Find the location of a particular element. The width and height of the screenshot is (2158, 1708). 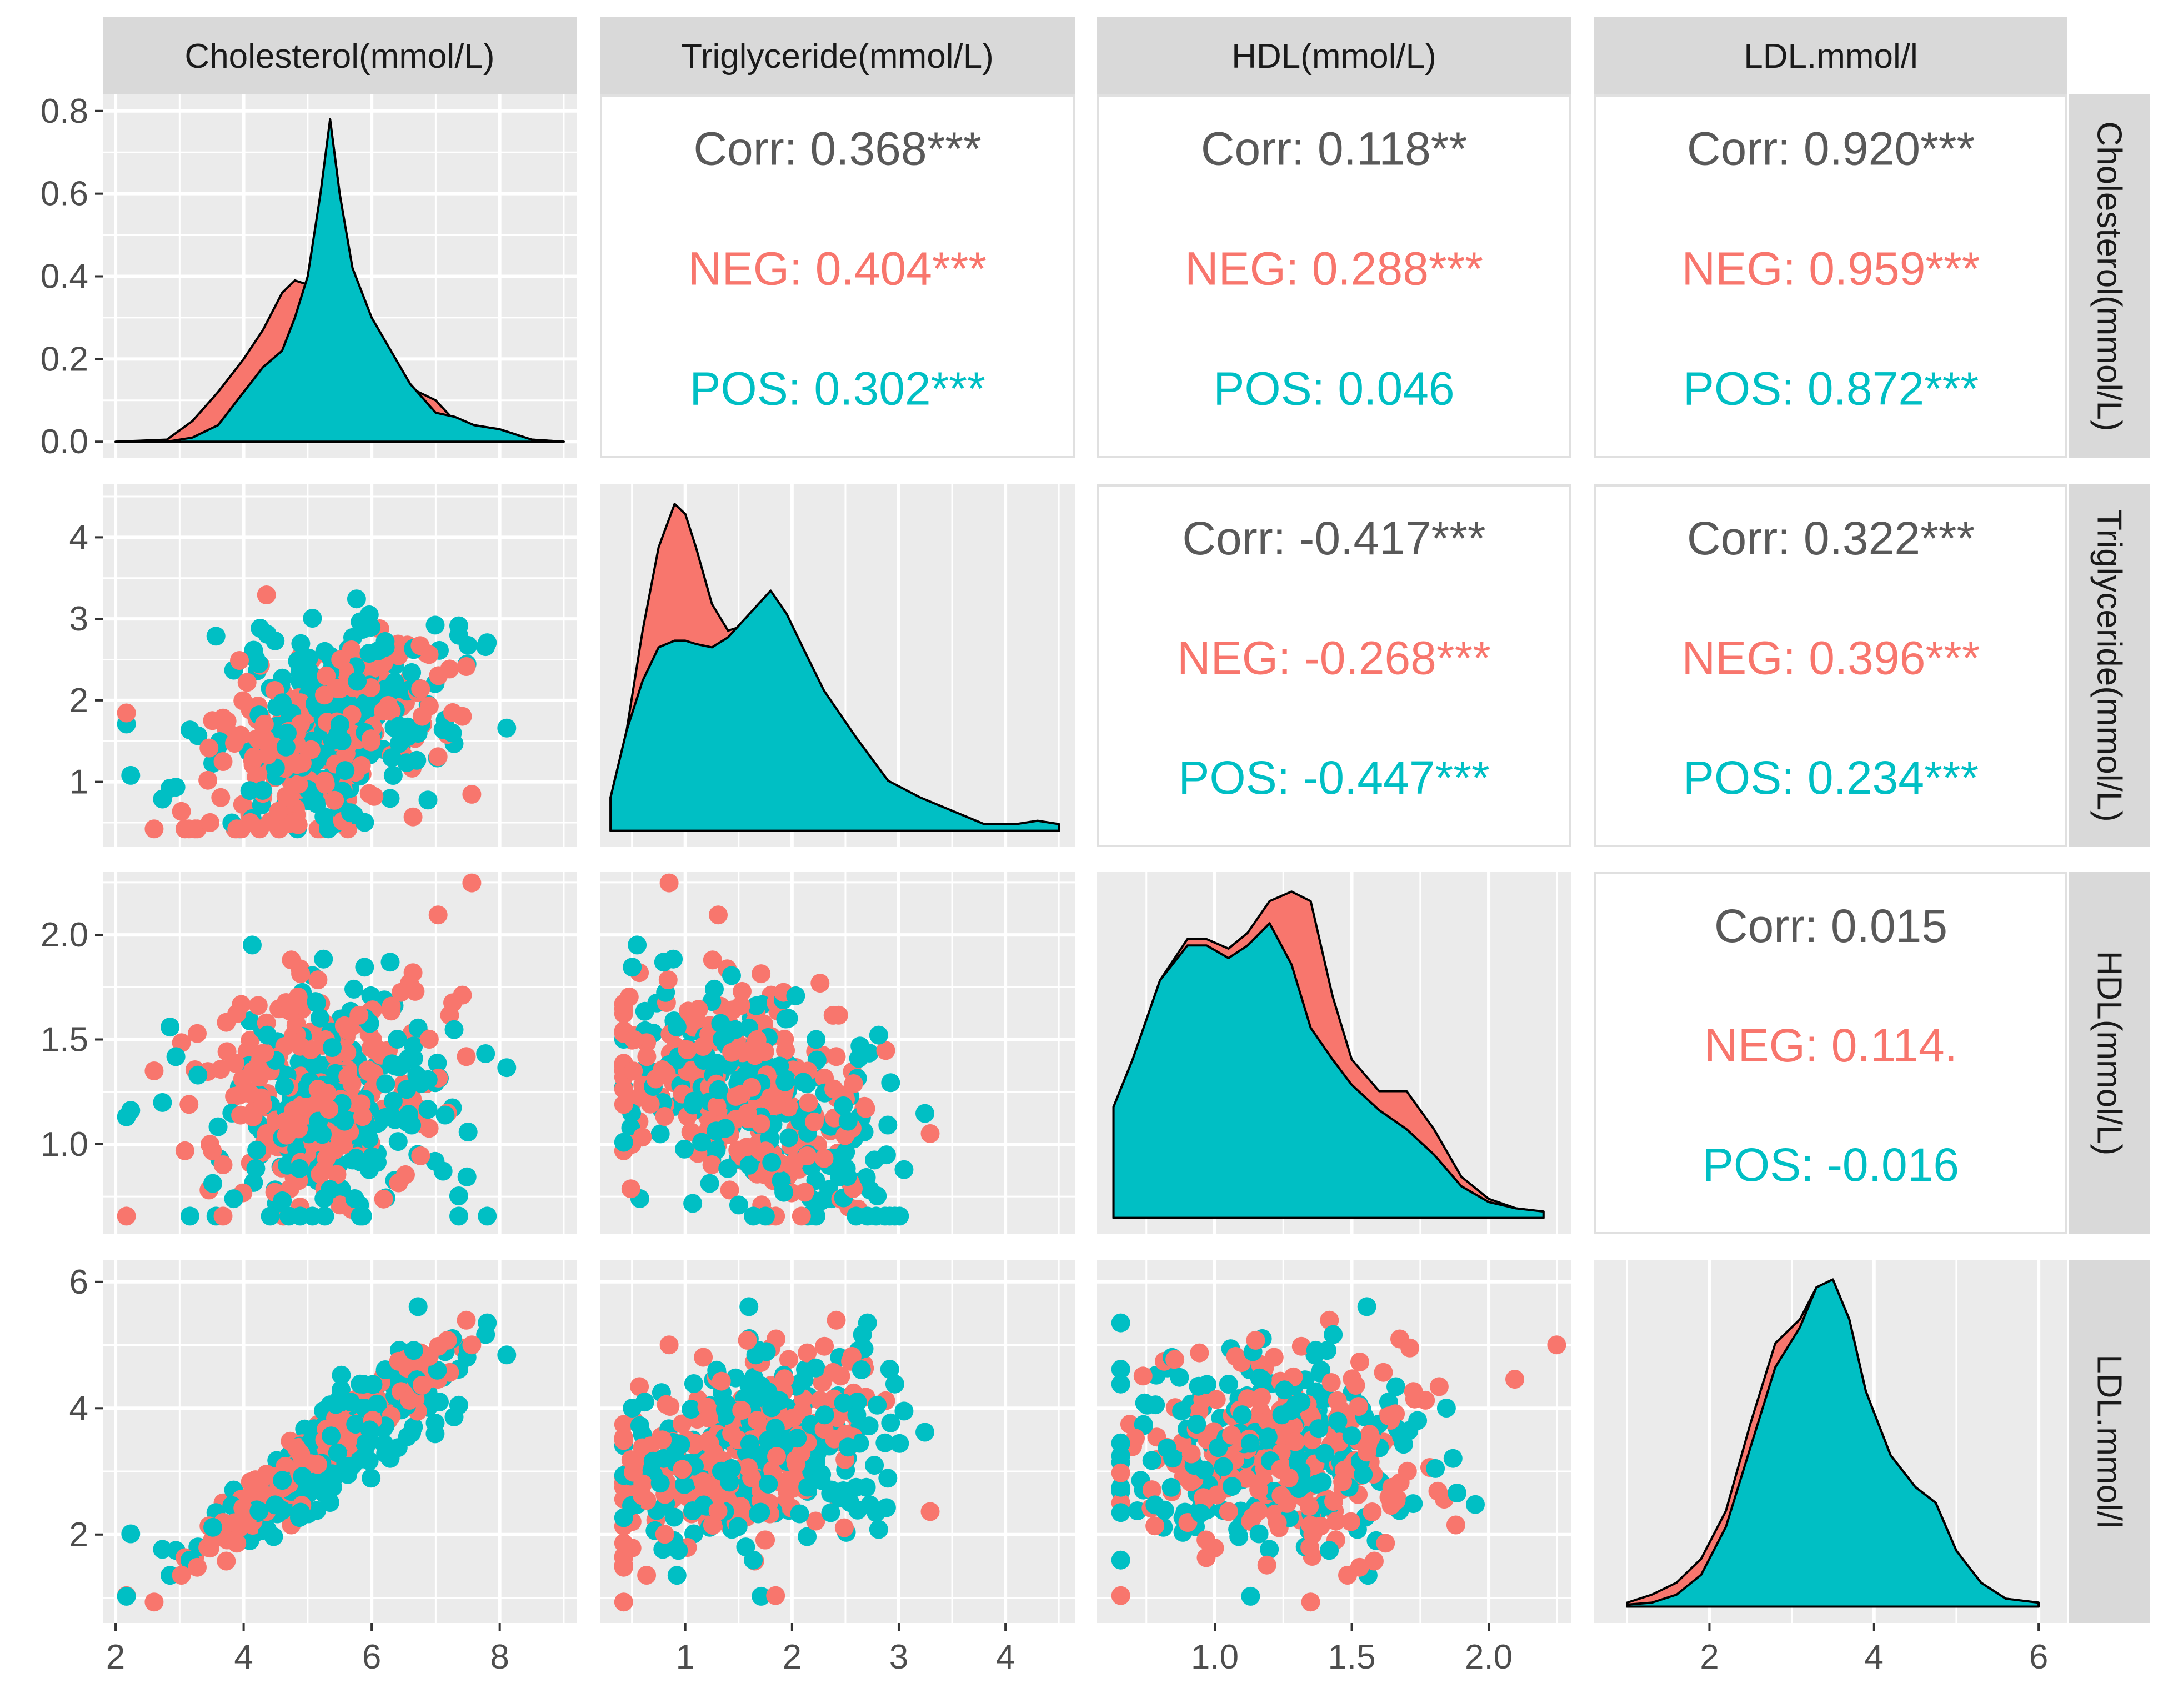

row-strip-label: Triglyceride(mmol/L) is located at coordinates (2110, 665).